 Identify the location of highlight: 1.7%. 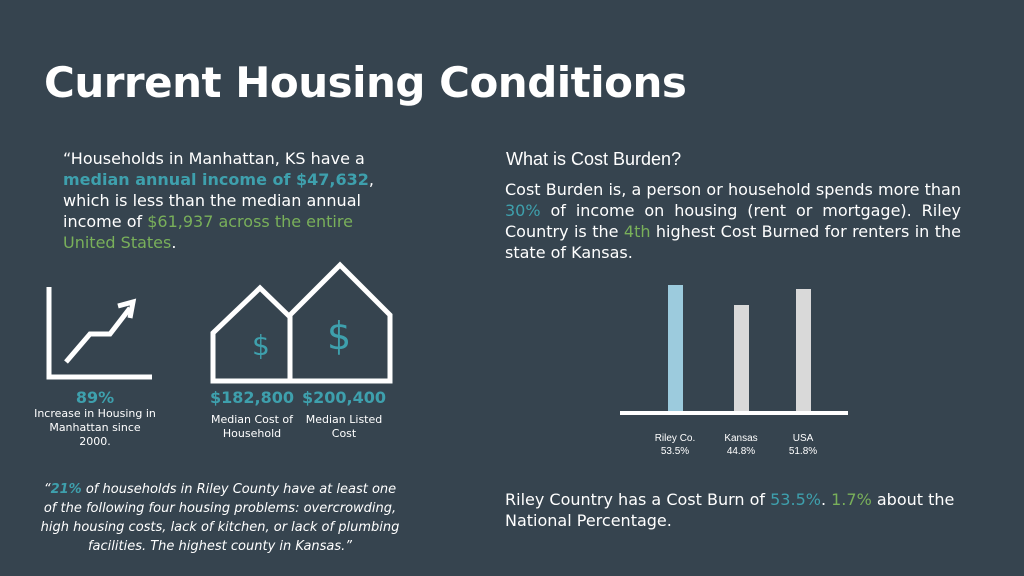
(851, 499).